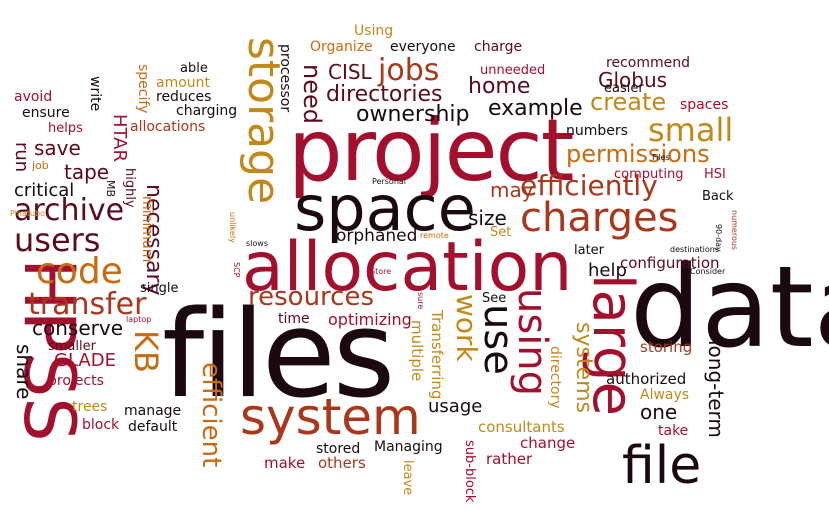 The height and width of the screenshot is (523, 829). I want to click on word-processor: processor, so click(285, 78).